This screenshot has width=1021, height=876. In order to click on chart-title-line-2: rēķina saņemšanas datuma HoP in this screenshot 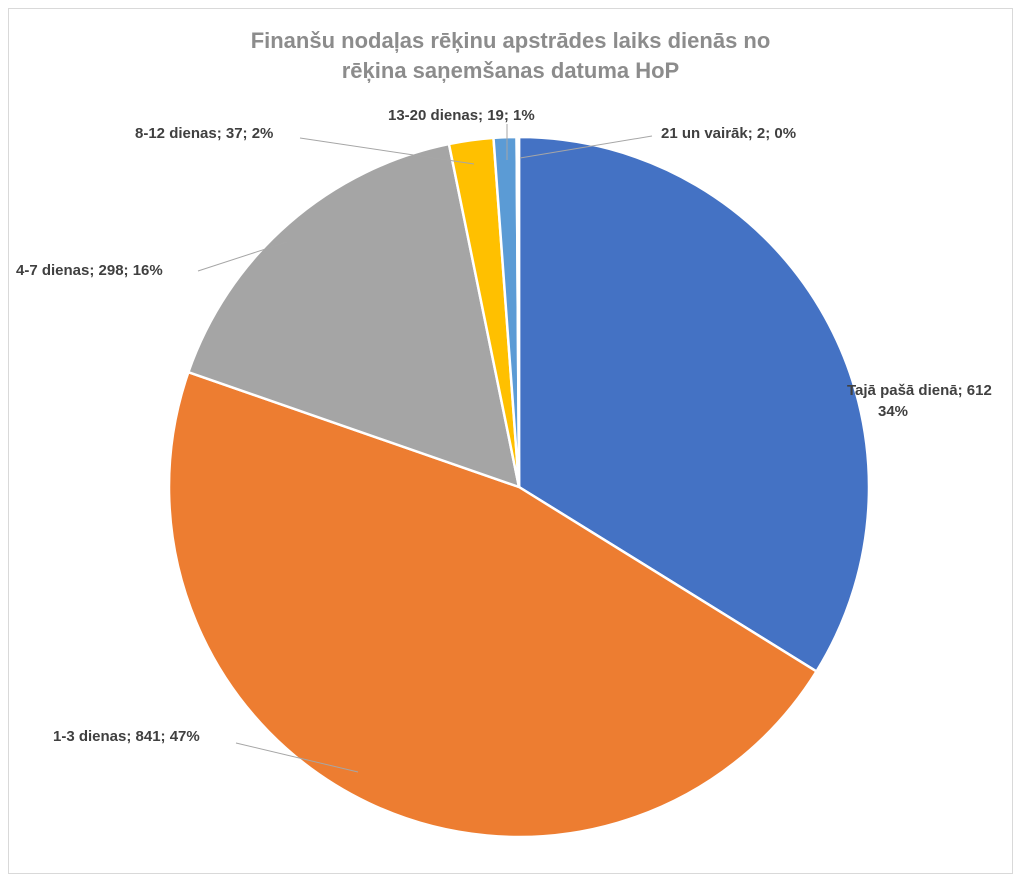, I will do `click(510, 70)`.